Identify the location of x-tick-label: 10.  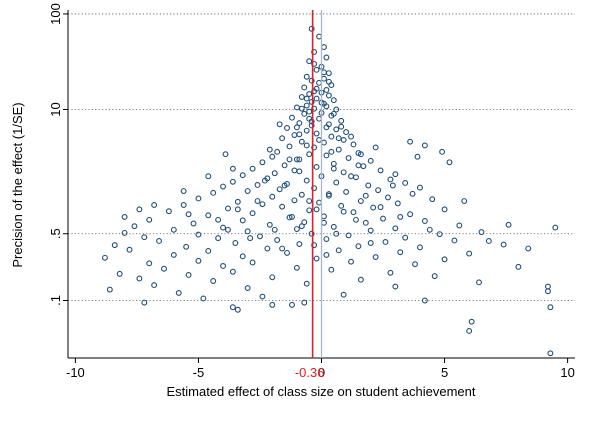
(567, 372).